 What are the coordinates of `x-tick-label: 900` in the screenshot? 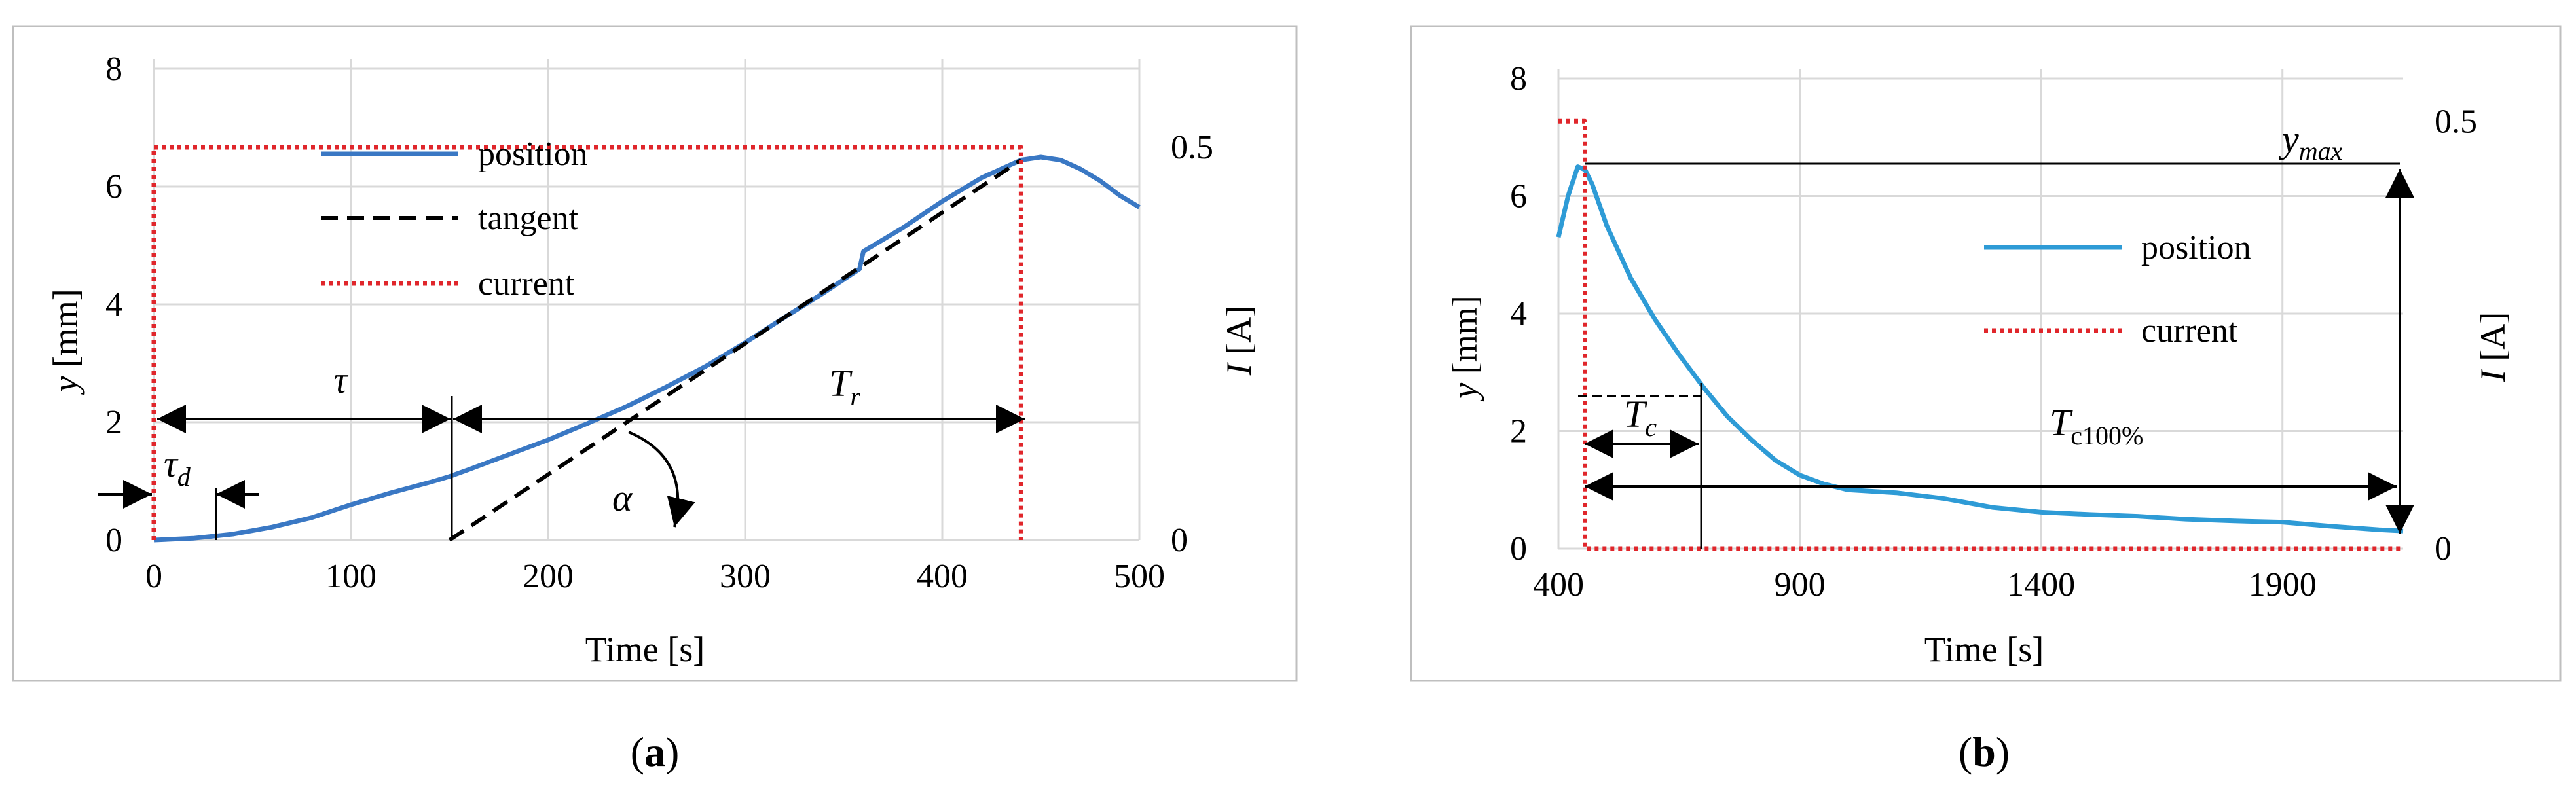 It's located at (1800, 585).